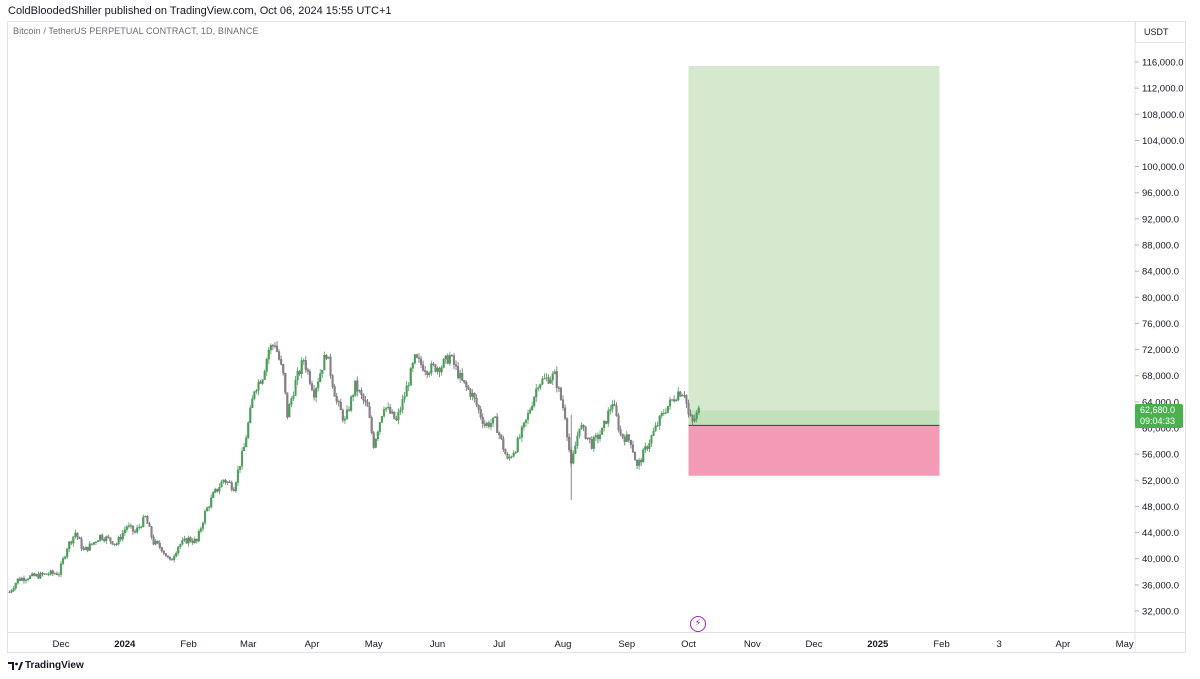 Image resolution: width=1200 pixels, height=679 pixels. Describe the element at coordinates (125, 644) in the screenshot. I see `x-tick-label: 2024` at that location.